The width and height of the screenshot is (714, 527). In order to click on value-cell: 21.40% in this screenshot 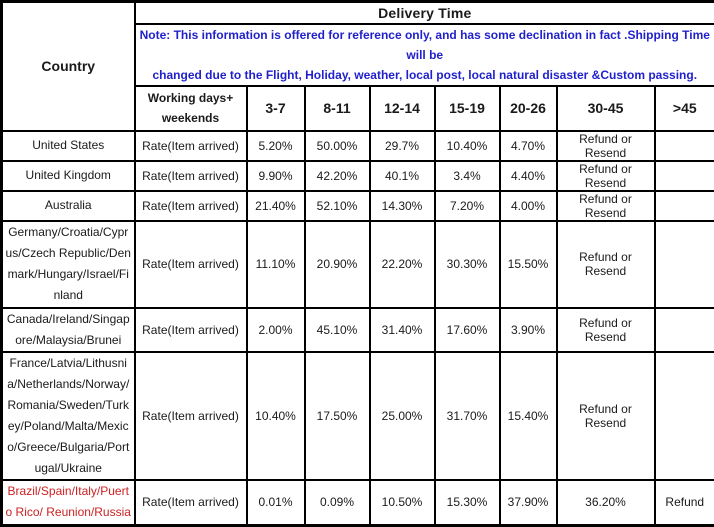, I will do `click(276, 206)`.